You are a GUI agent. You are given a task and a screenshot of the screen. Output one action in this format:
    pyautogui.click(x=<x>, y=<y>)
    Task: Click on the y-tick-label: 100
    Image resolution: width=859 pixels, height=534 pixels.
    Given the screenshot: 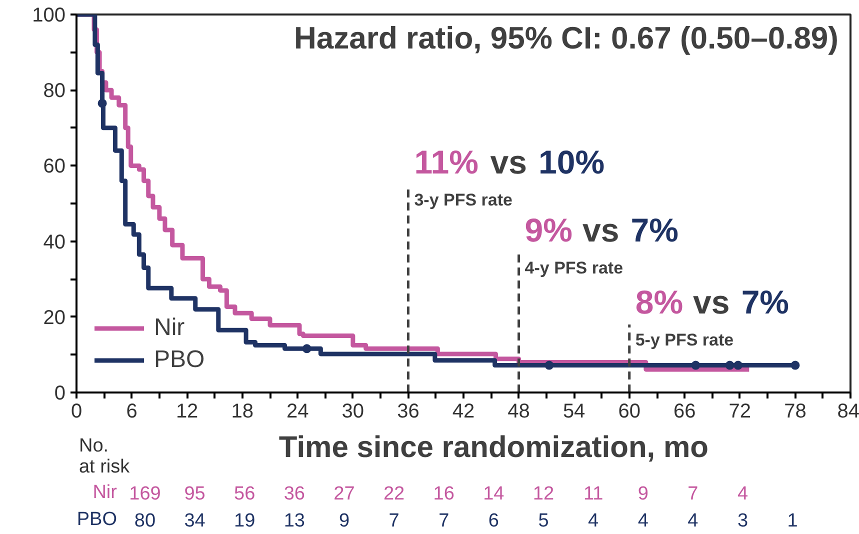 What is the action you would take?
    pyautogui.click(x=49, y=15)
    